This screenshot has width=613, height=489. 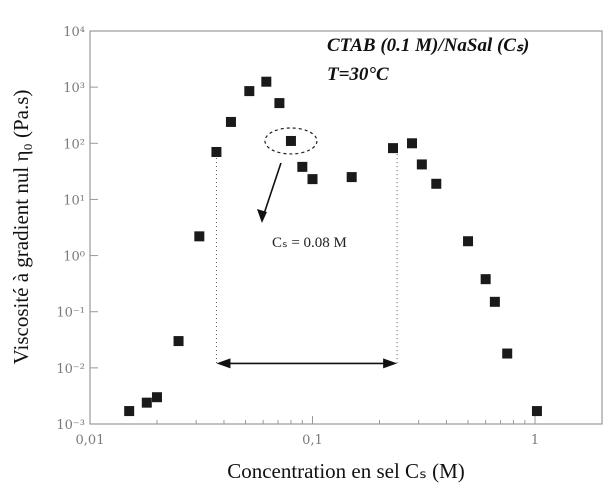 What do you see at coordinates (223, 363) in the screenshot?
I see `range-arrow-head-left` at bounding box center [223, 363].